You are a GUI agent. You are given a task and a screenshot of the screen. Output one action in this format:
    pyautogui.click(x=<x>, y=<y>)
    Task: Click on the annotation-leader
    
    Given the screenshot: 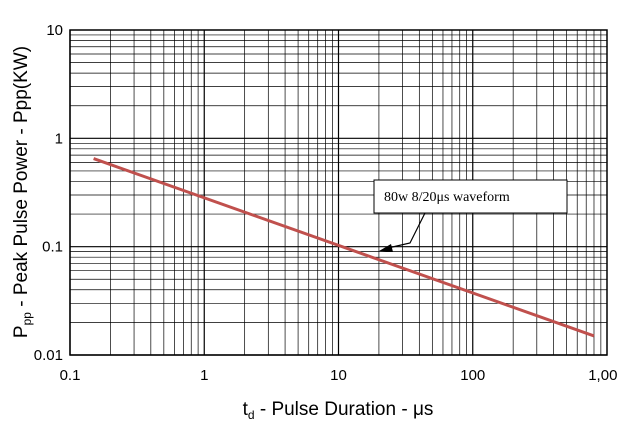 What is the action you would take?
    pyautogui.click(x=406, y=230)
    